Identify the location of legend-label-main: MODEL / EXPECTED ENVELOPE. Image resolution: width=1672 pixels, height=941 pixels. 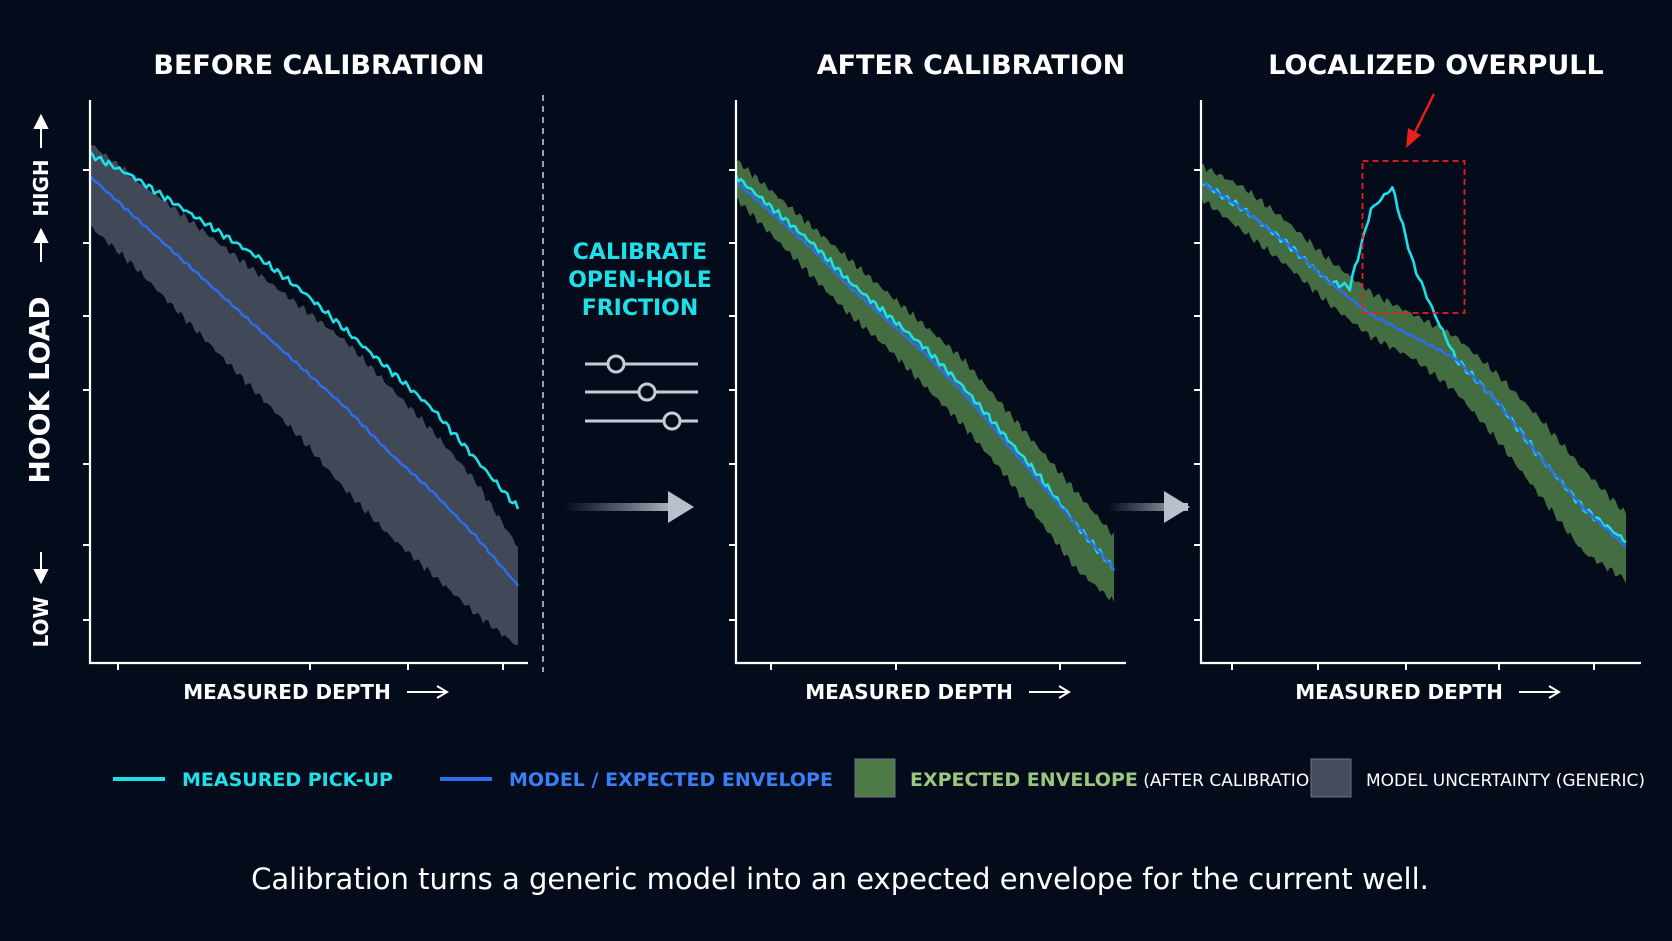
(671, 780).